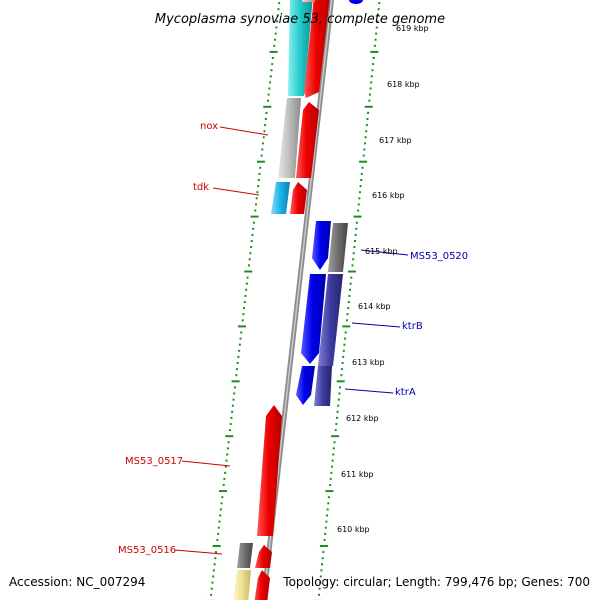 The height and width of the screenshot is (600, 600). Describe the element at coordinates (395, 140) in the screenshot. I see `kbp-label-617: 617 kbp` at that location.